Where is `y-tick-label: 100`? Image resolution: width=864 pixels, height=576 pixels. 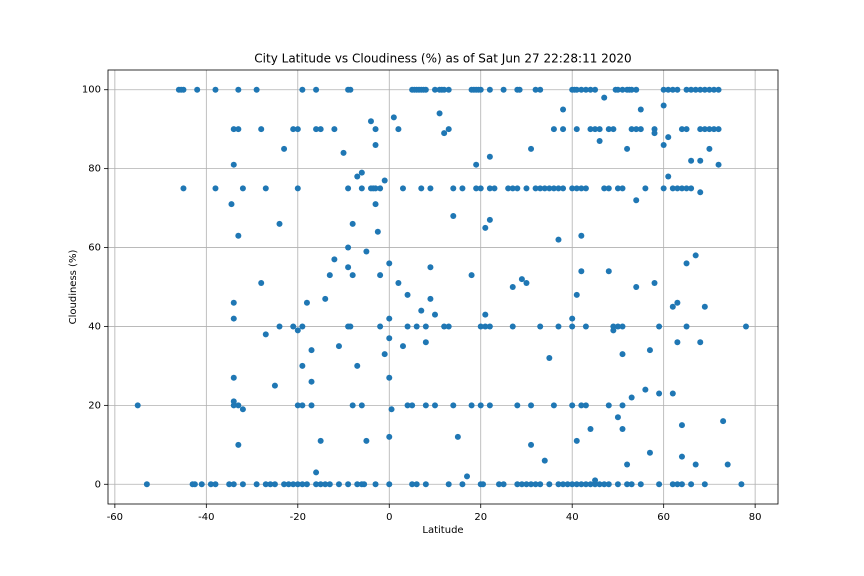 y-tick-label: 100 is located at coordinates (91, 90).